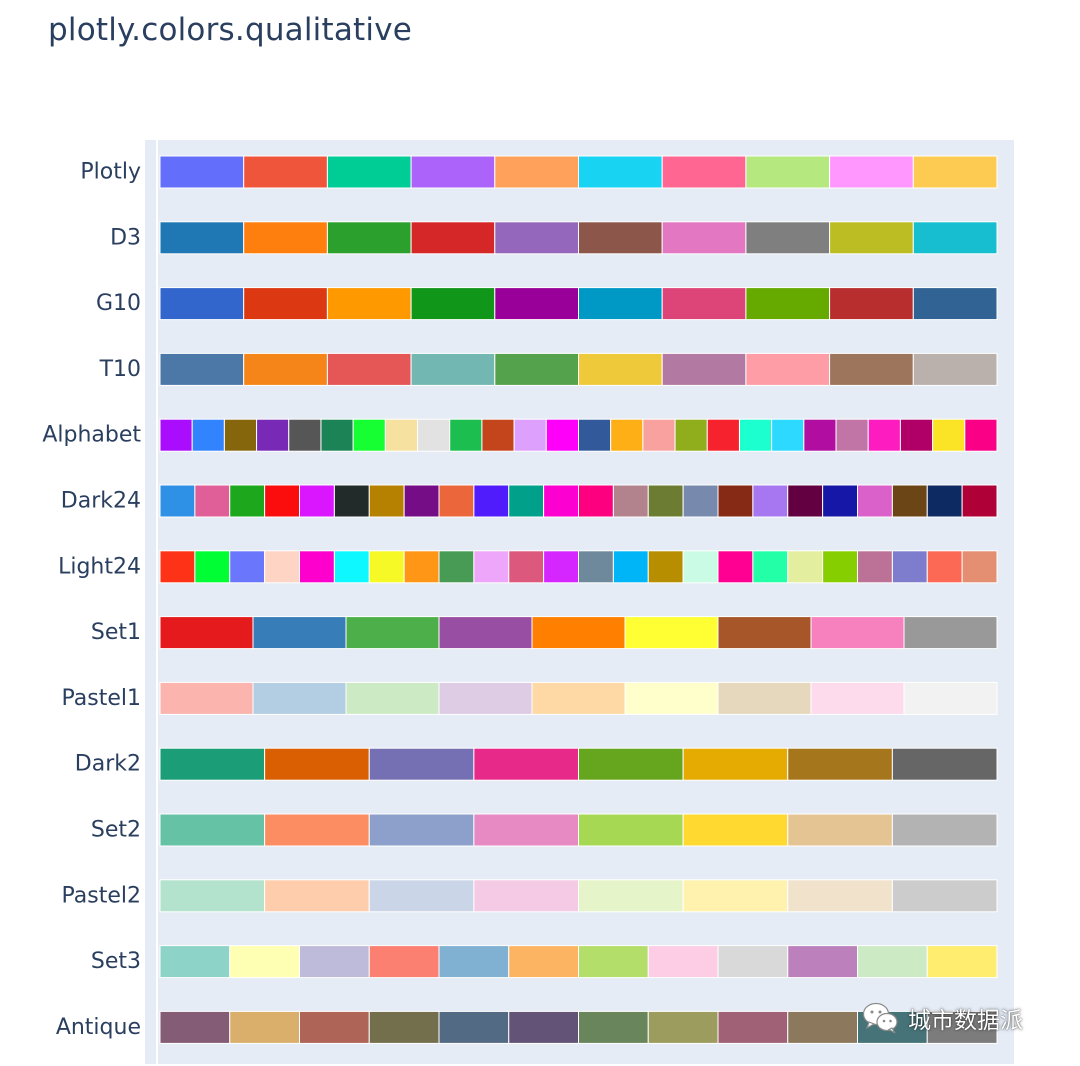 The image size is (1080, 1066). I want to click on row-label: D3, so click(125, 237).